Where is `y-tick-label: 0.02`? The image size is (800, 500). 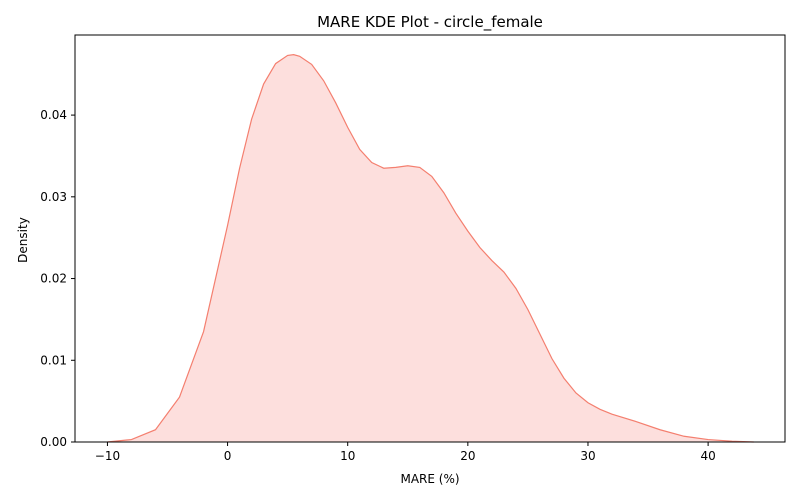
y-tick-label: 0.02 is located at coordinates (53, 279).